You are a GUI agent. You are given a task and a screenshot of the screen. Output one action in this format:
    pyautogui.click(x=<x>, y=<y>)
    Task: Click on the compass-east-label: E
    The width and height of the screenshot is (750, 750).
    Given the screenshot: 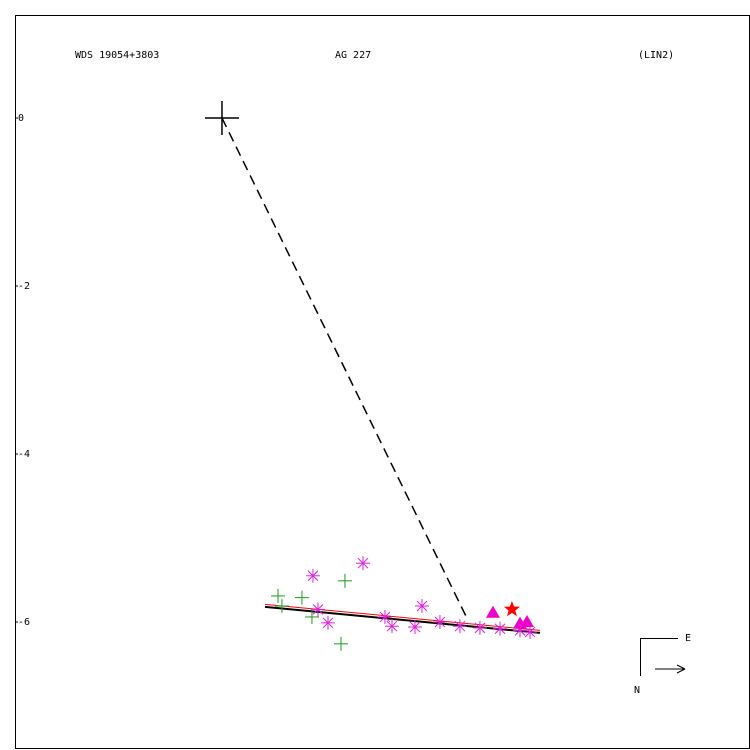 What is the action you would take?
    pyautogui.click(x=688, y=638)
    